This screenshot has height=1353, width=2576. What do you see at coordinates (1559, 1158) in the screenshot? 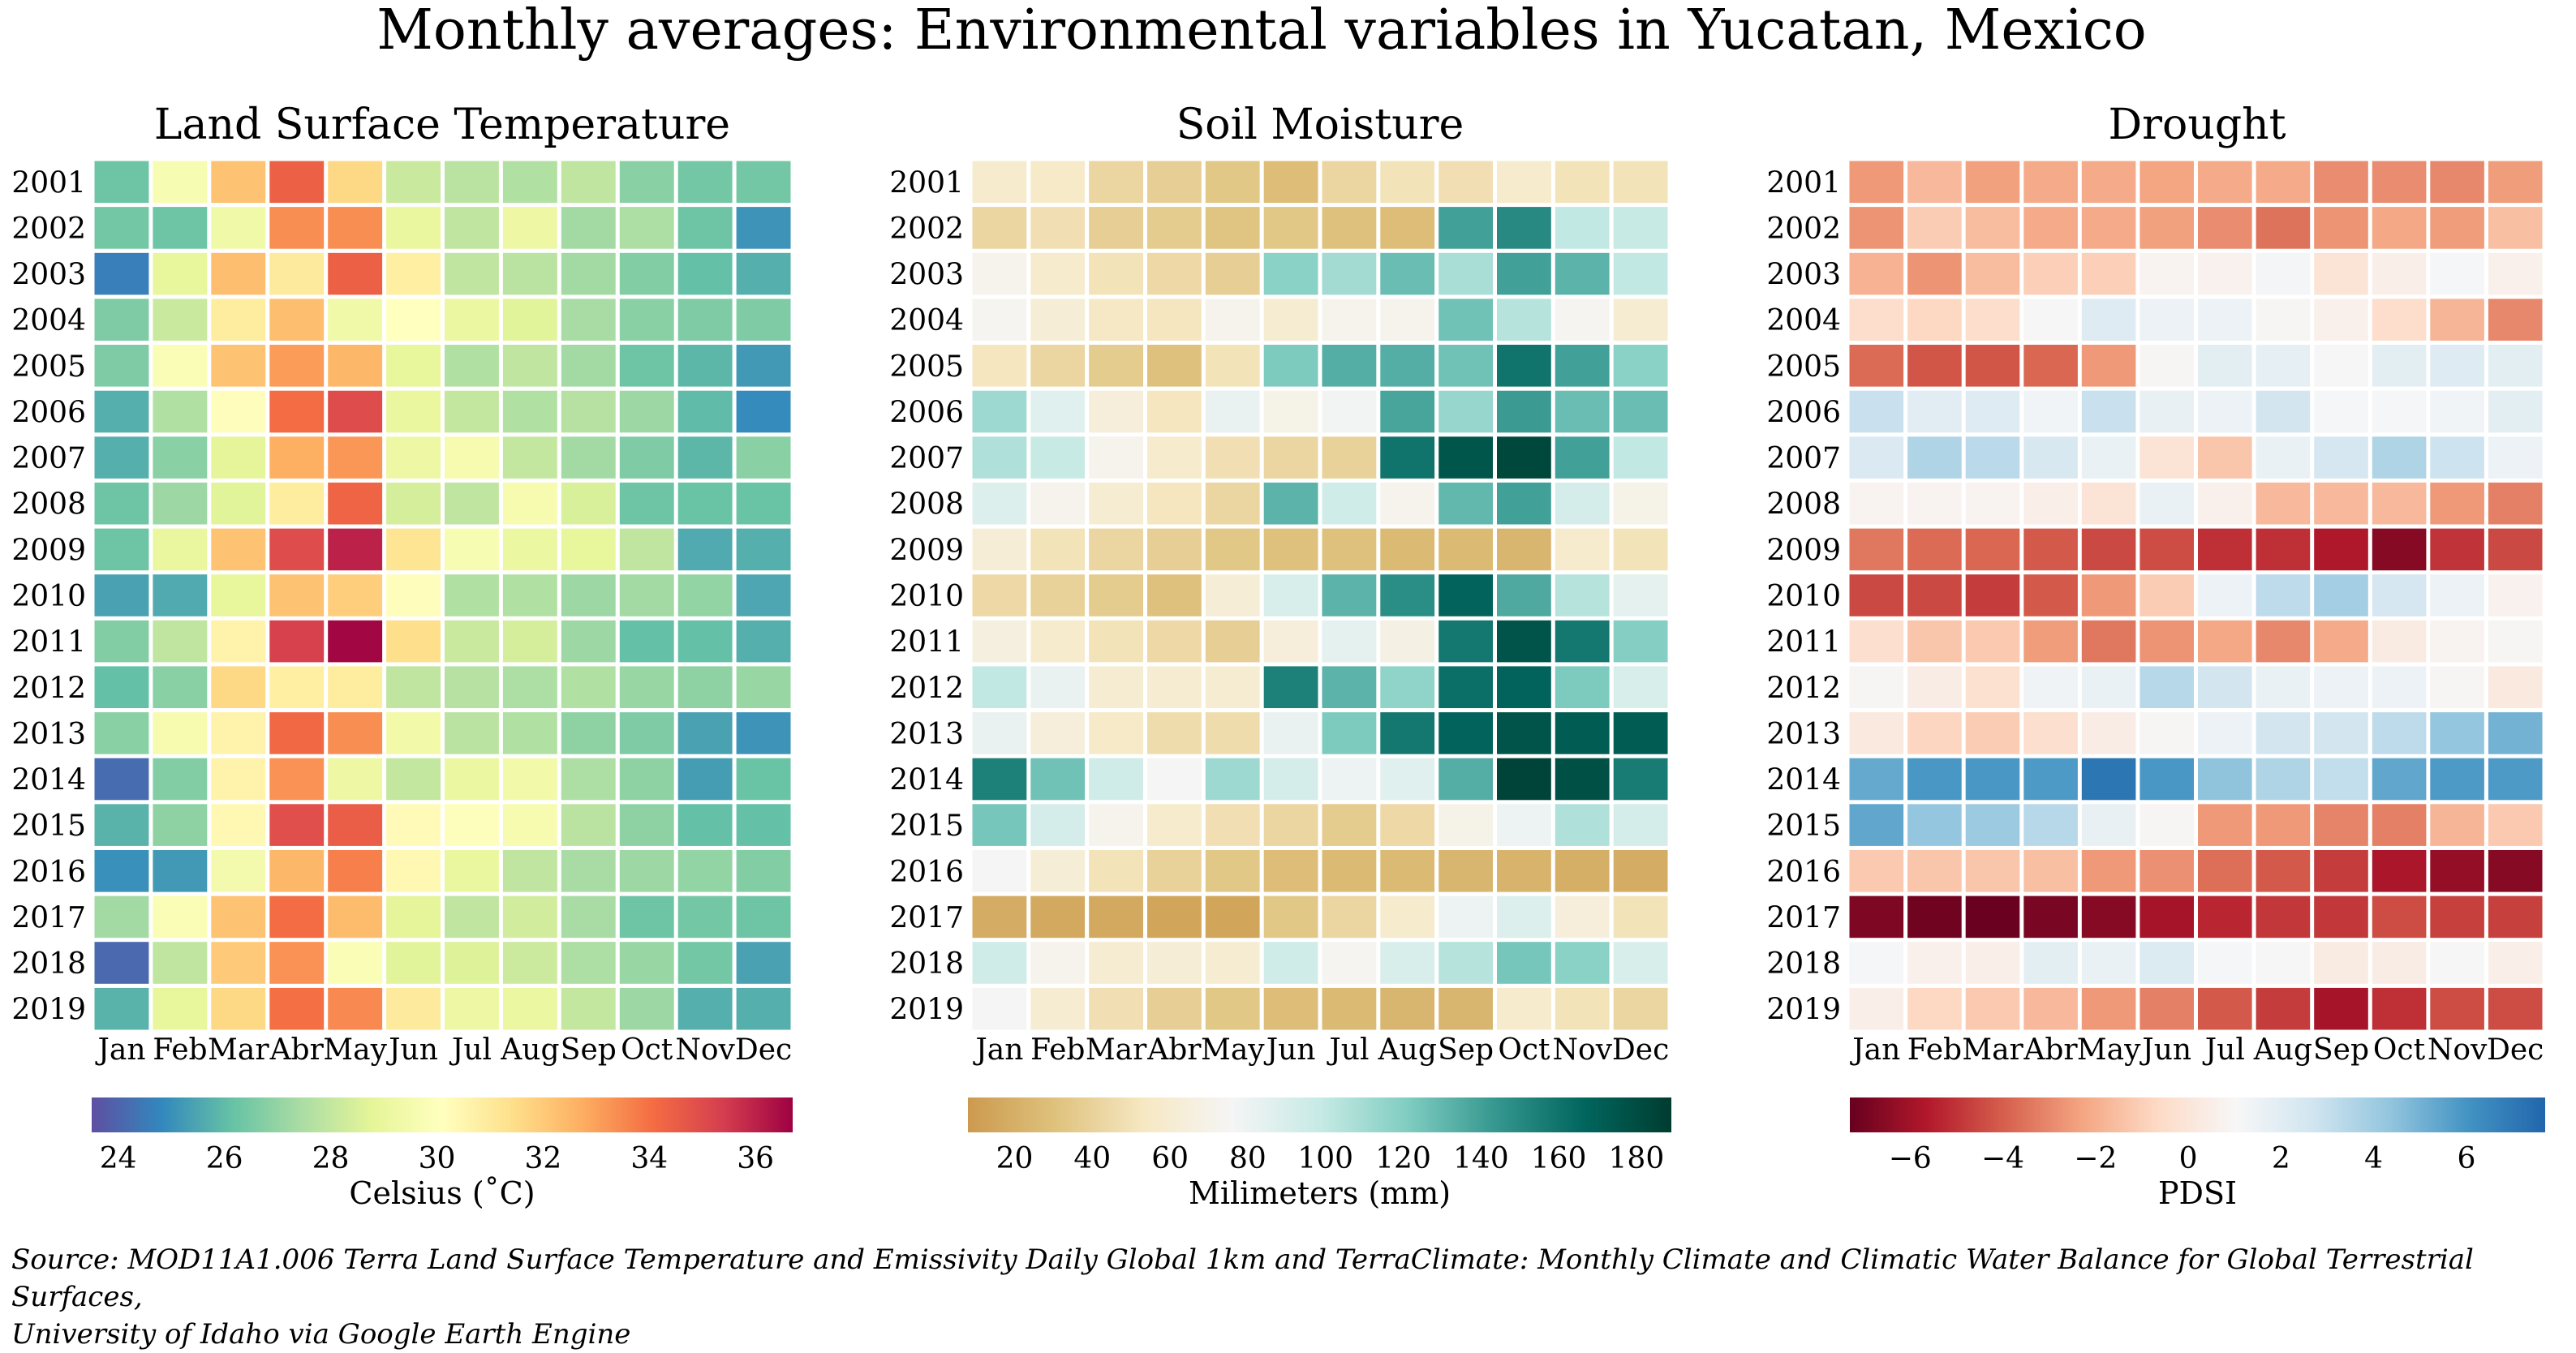
I see `colorbar-tick-label: 160` at bounding box center [1559, 1158].